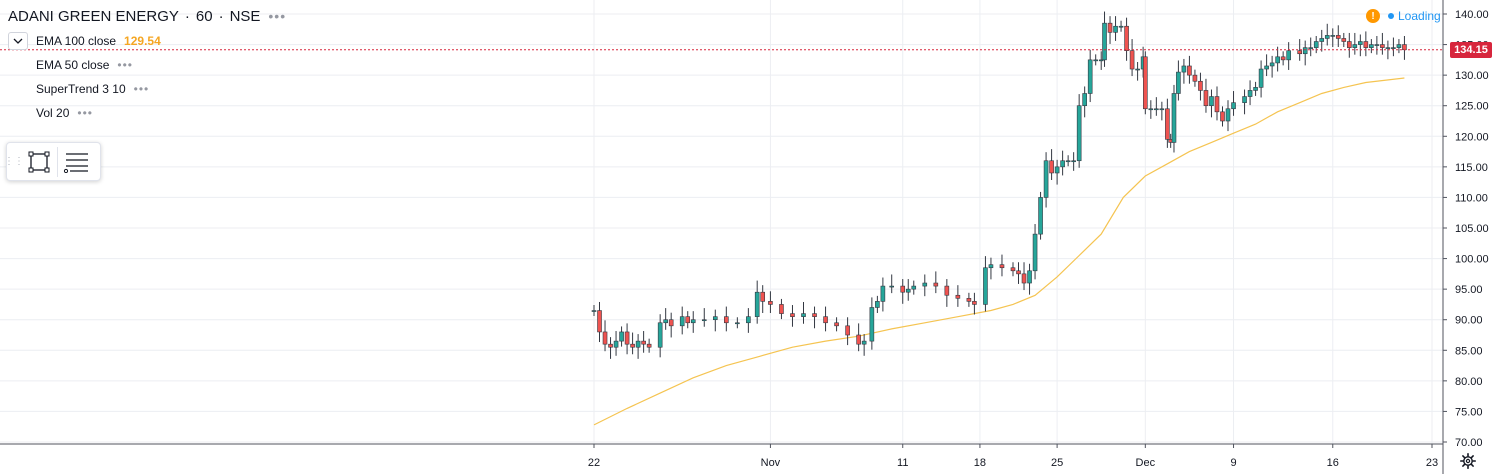 The width and height of the screenshot is (1494, 474). What do you see at coordinates (594, 463) in the screenshot?
I see `x-tick-label: 22` at bounding box center [594, 463].